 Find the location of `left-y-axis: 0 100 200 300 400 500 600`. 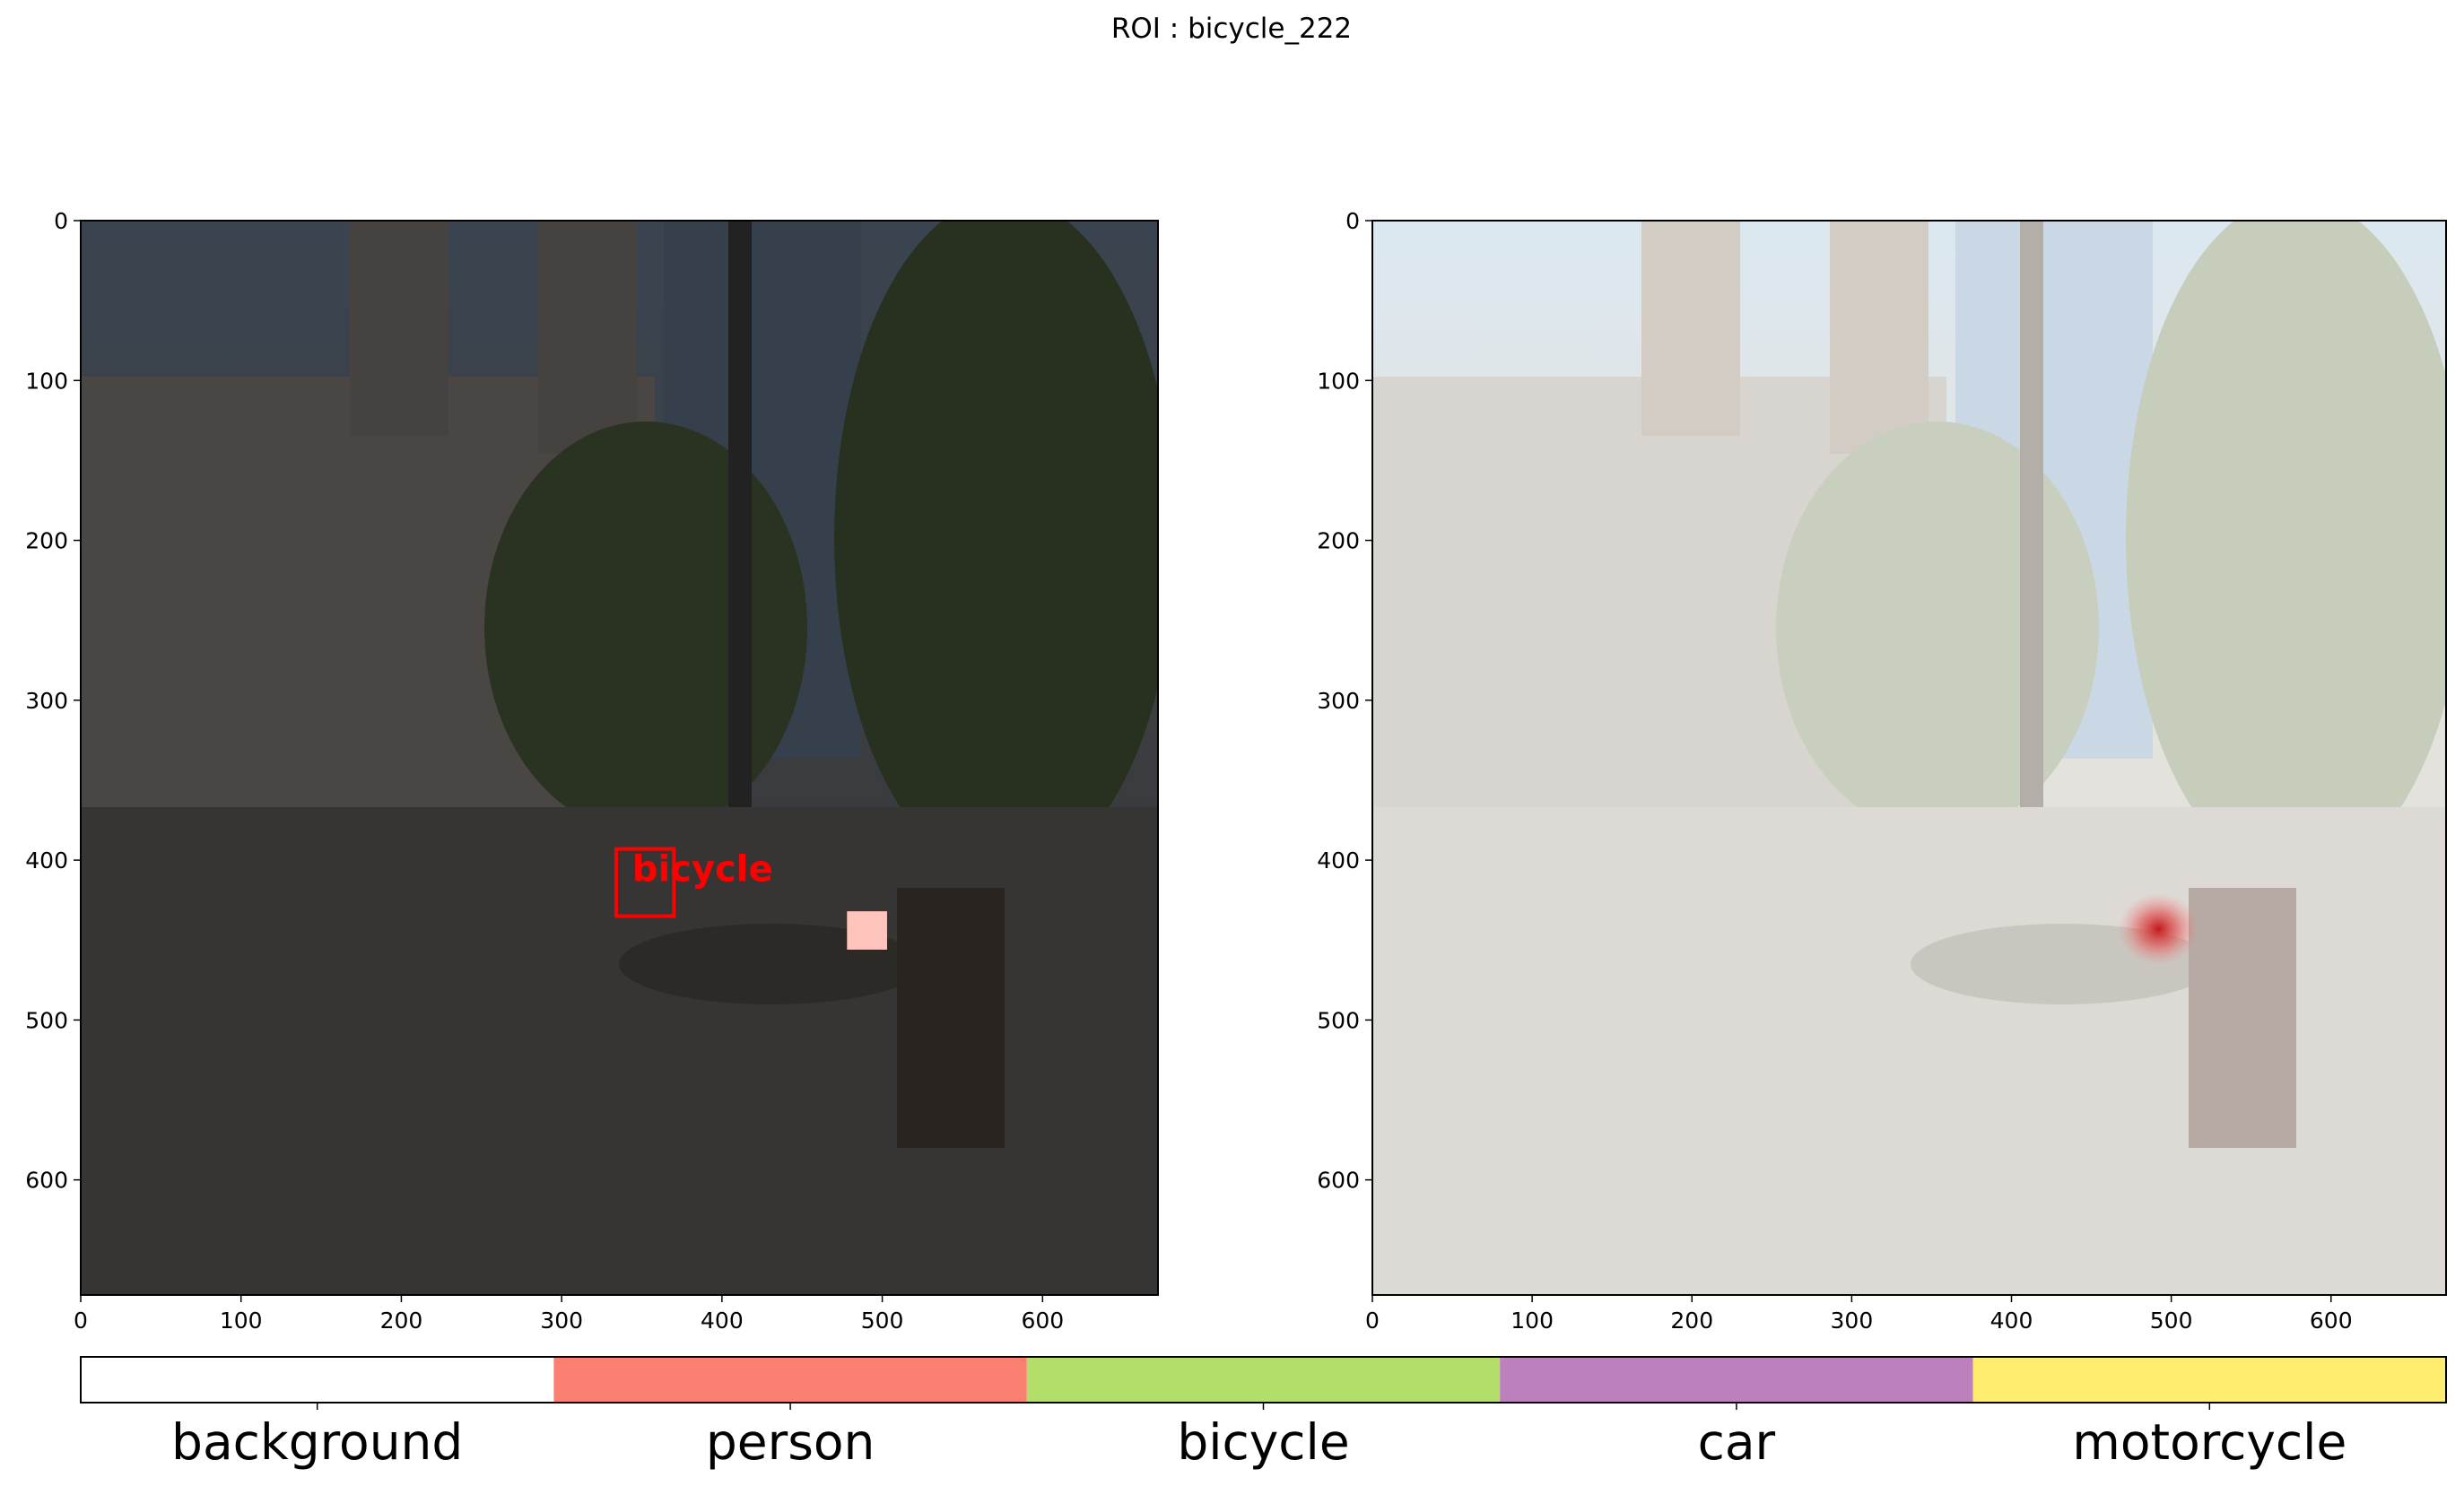

left-y-axis: 0 100 200 300 400 500 600 is located at coordinates (53, 701).